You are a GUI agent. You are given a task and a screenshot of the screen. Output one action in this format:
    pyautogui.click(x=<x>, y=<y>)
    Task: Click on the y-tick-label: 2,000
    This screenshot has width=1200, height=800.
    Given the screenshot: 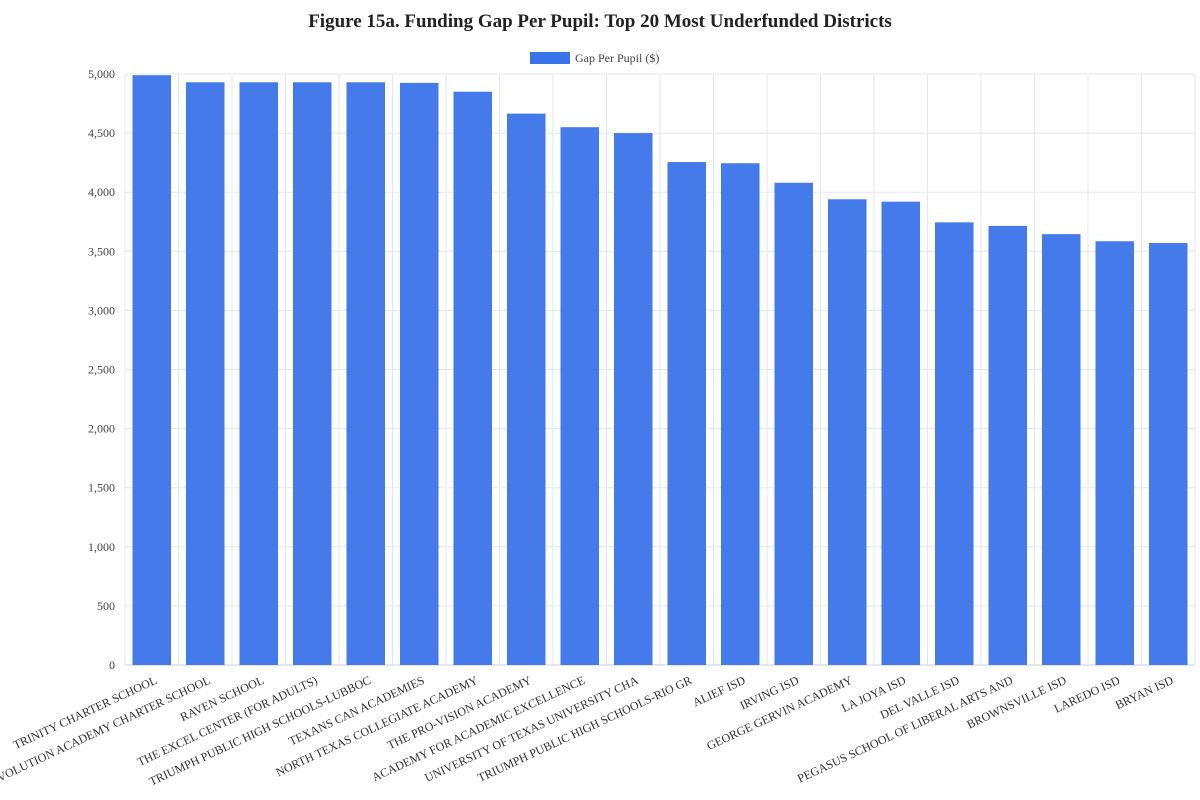 What is the action you would take?
    pyautogui.click(x=101, y=429)
    